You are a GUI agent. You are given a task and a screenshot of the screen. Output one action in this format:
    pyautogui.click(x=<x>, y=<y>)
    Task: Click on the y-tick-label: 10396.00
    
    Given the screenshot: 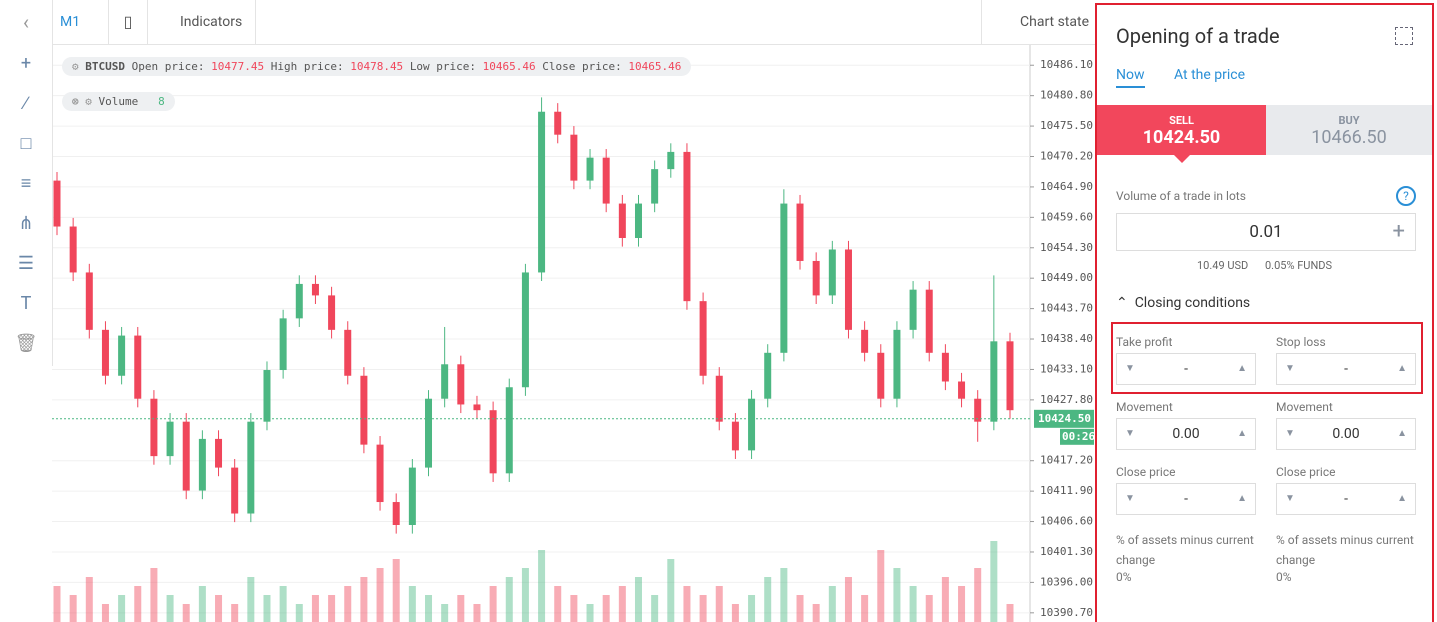 What is the action you would take?
    pyautogui.click(x=1066, y=581)
    